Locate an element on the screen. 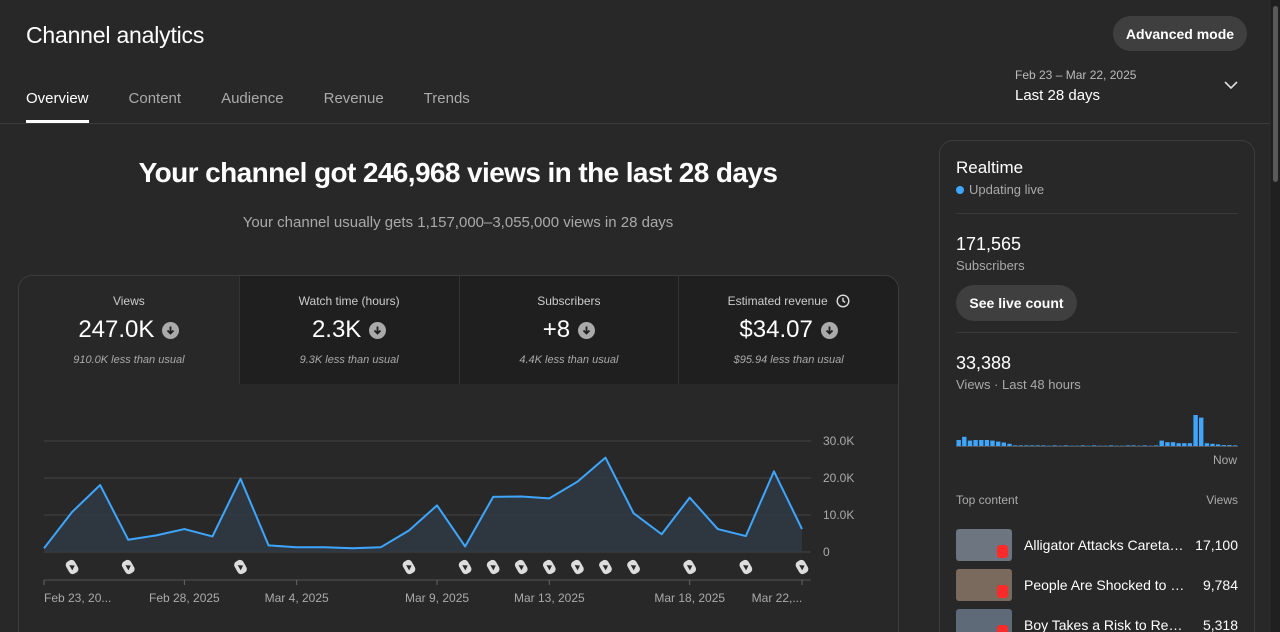 This screenshot has width=1280, height=632. date-range-picker: Feb 23 – Mar 22, 2025 Last 28 days is located at coordinates (1130, 88).